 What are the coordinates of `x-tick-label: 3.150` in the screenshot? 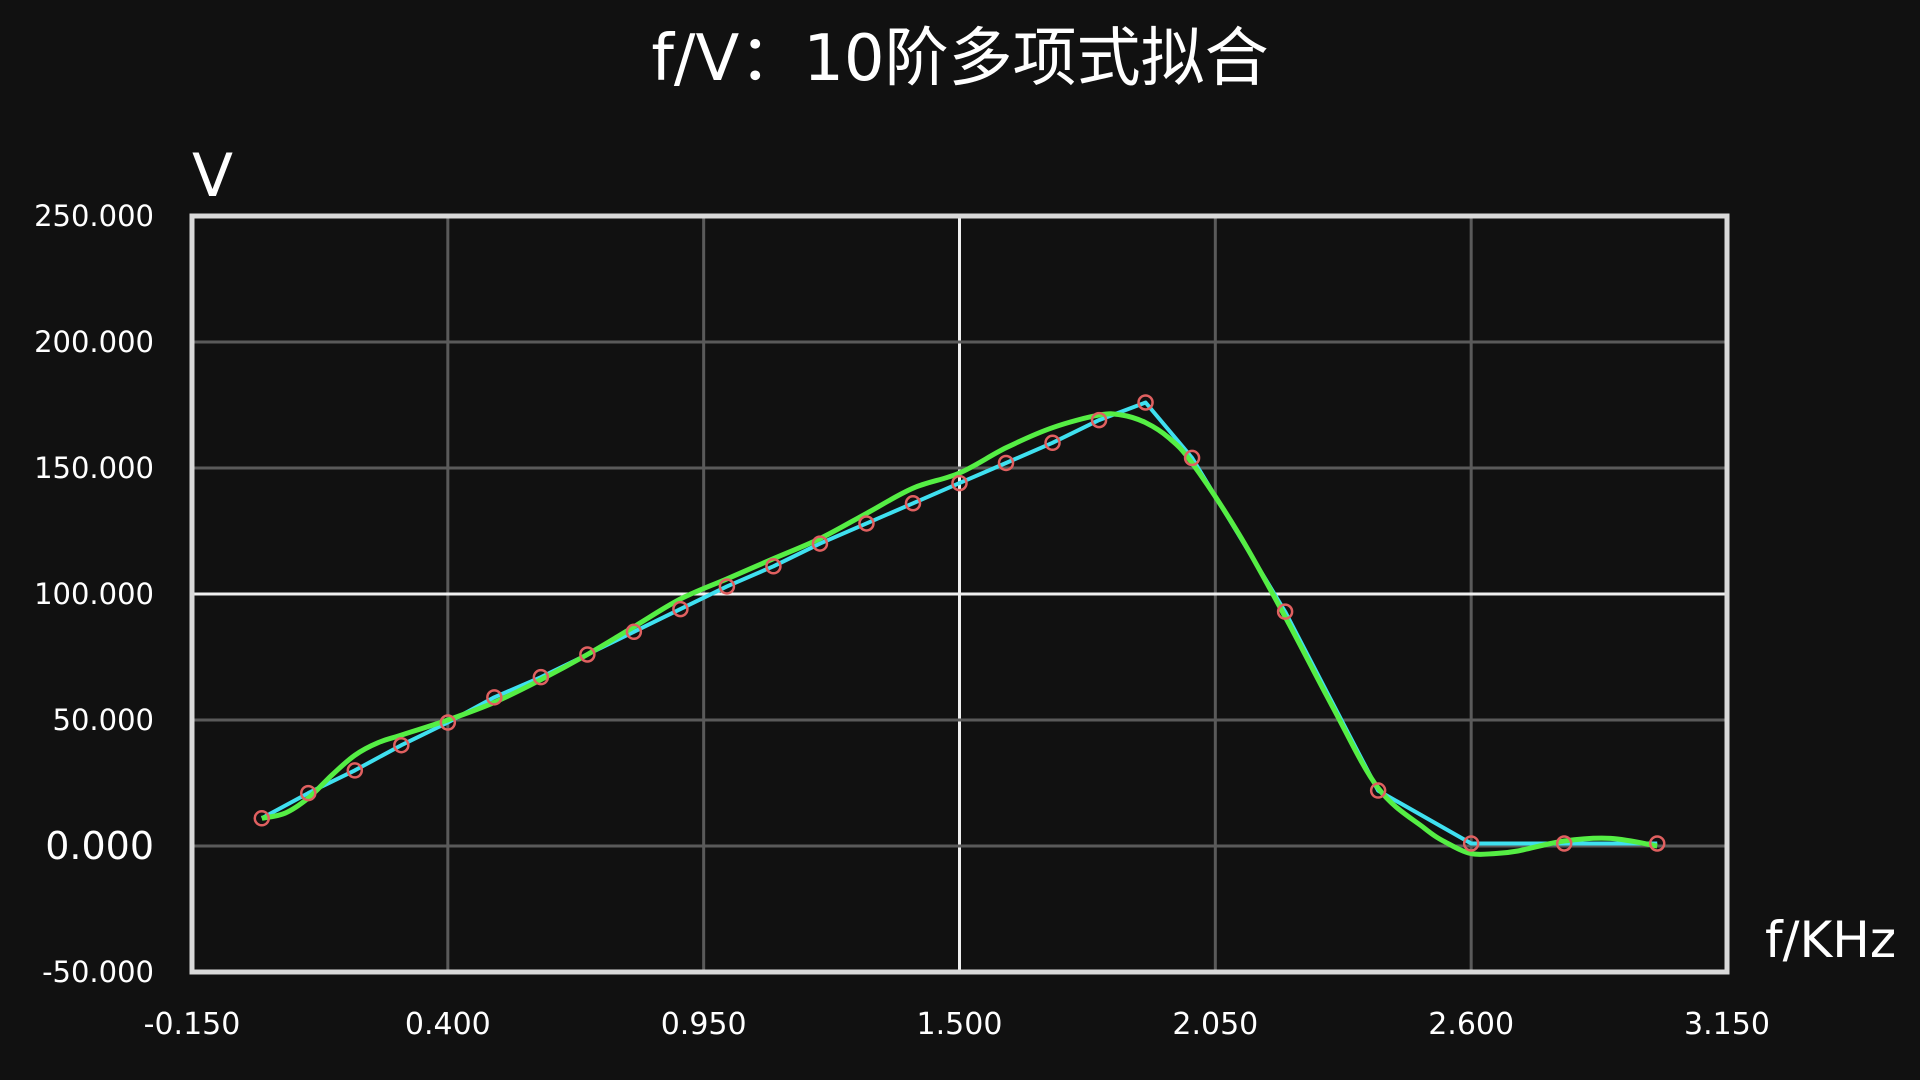 It's located at (1727, 1024).